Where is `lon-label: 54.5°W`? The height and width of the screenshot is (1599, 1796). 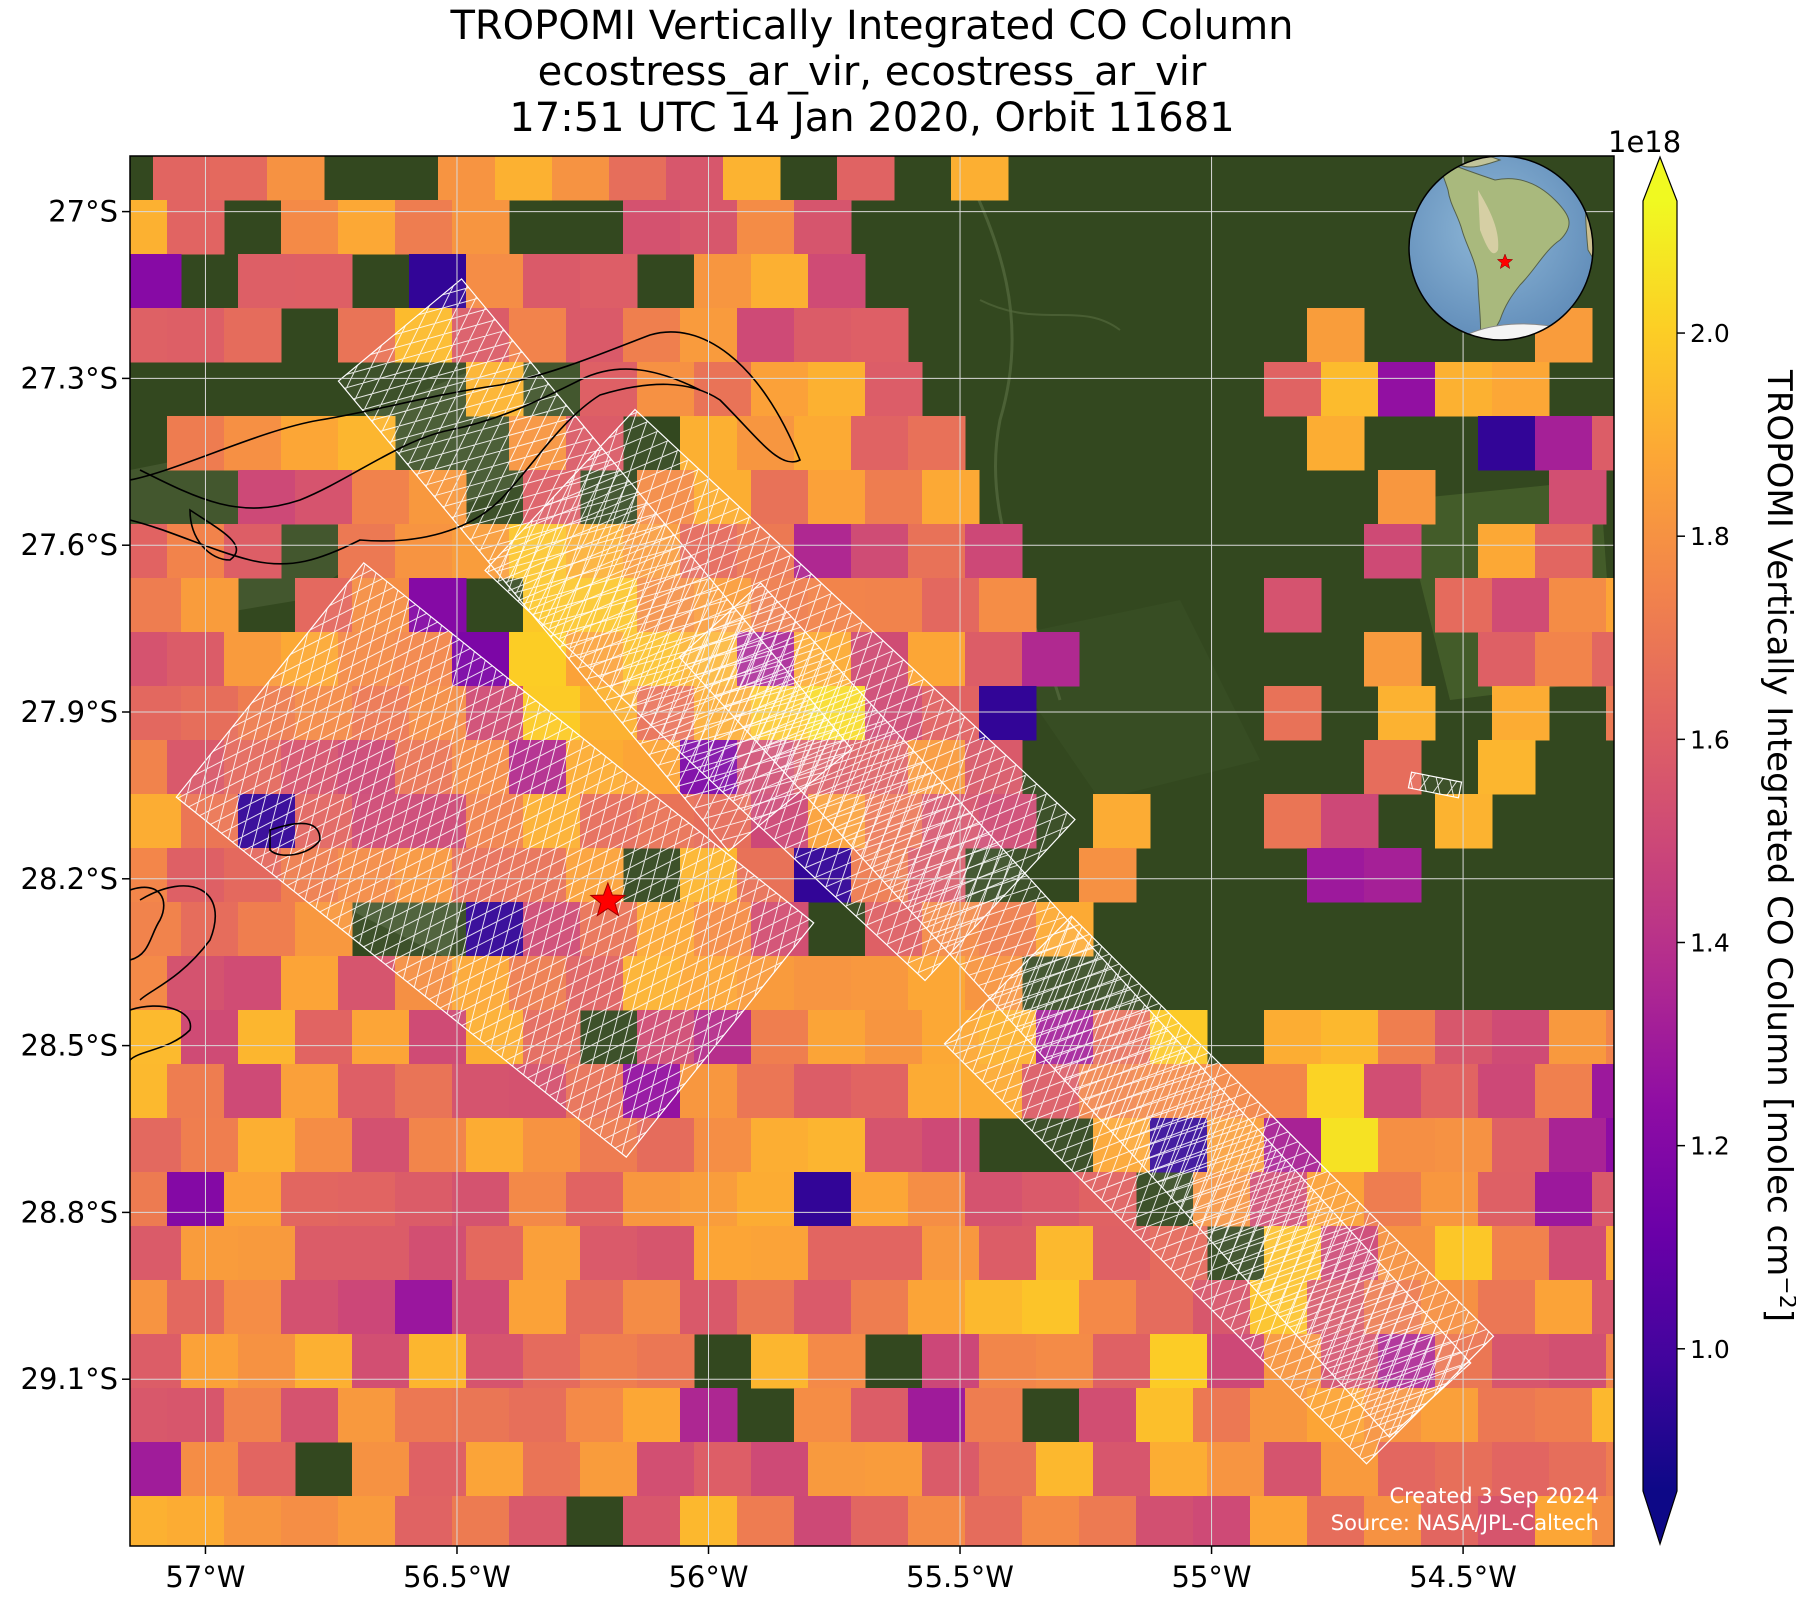
lon-label: 54.5°W is located at coordinates (1463, 1577).